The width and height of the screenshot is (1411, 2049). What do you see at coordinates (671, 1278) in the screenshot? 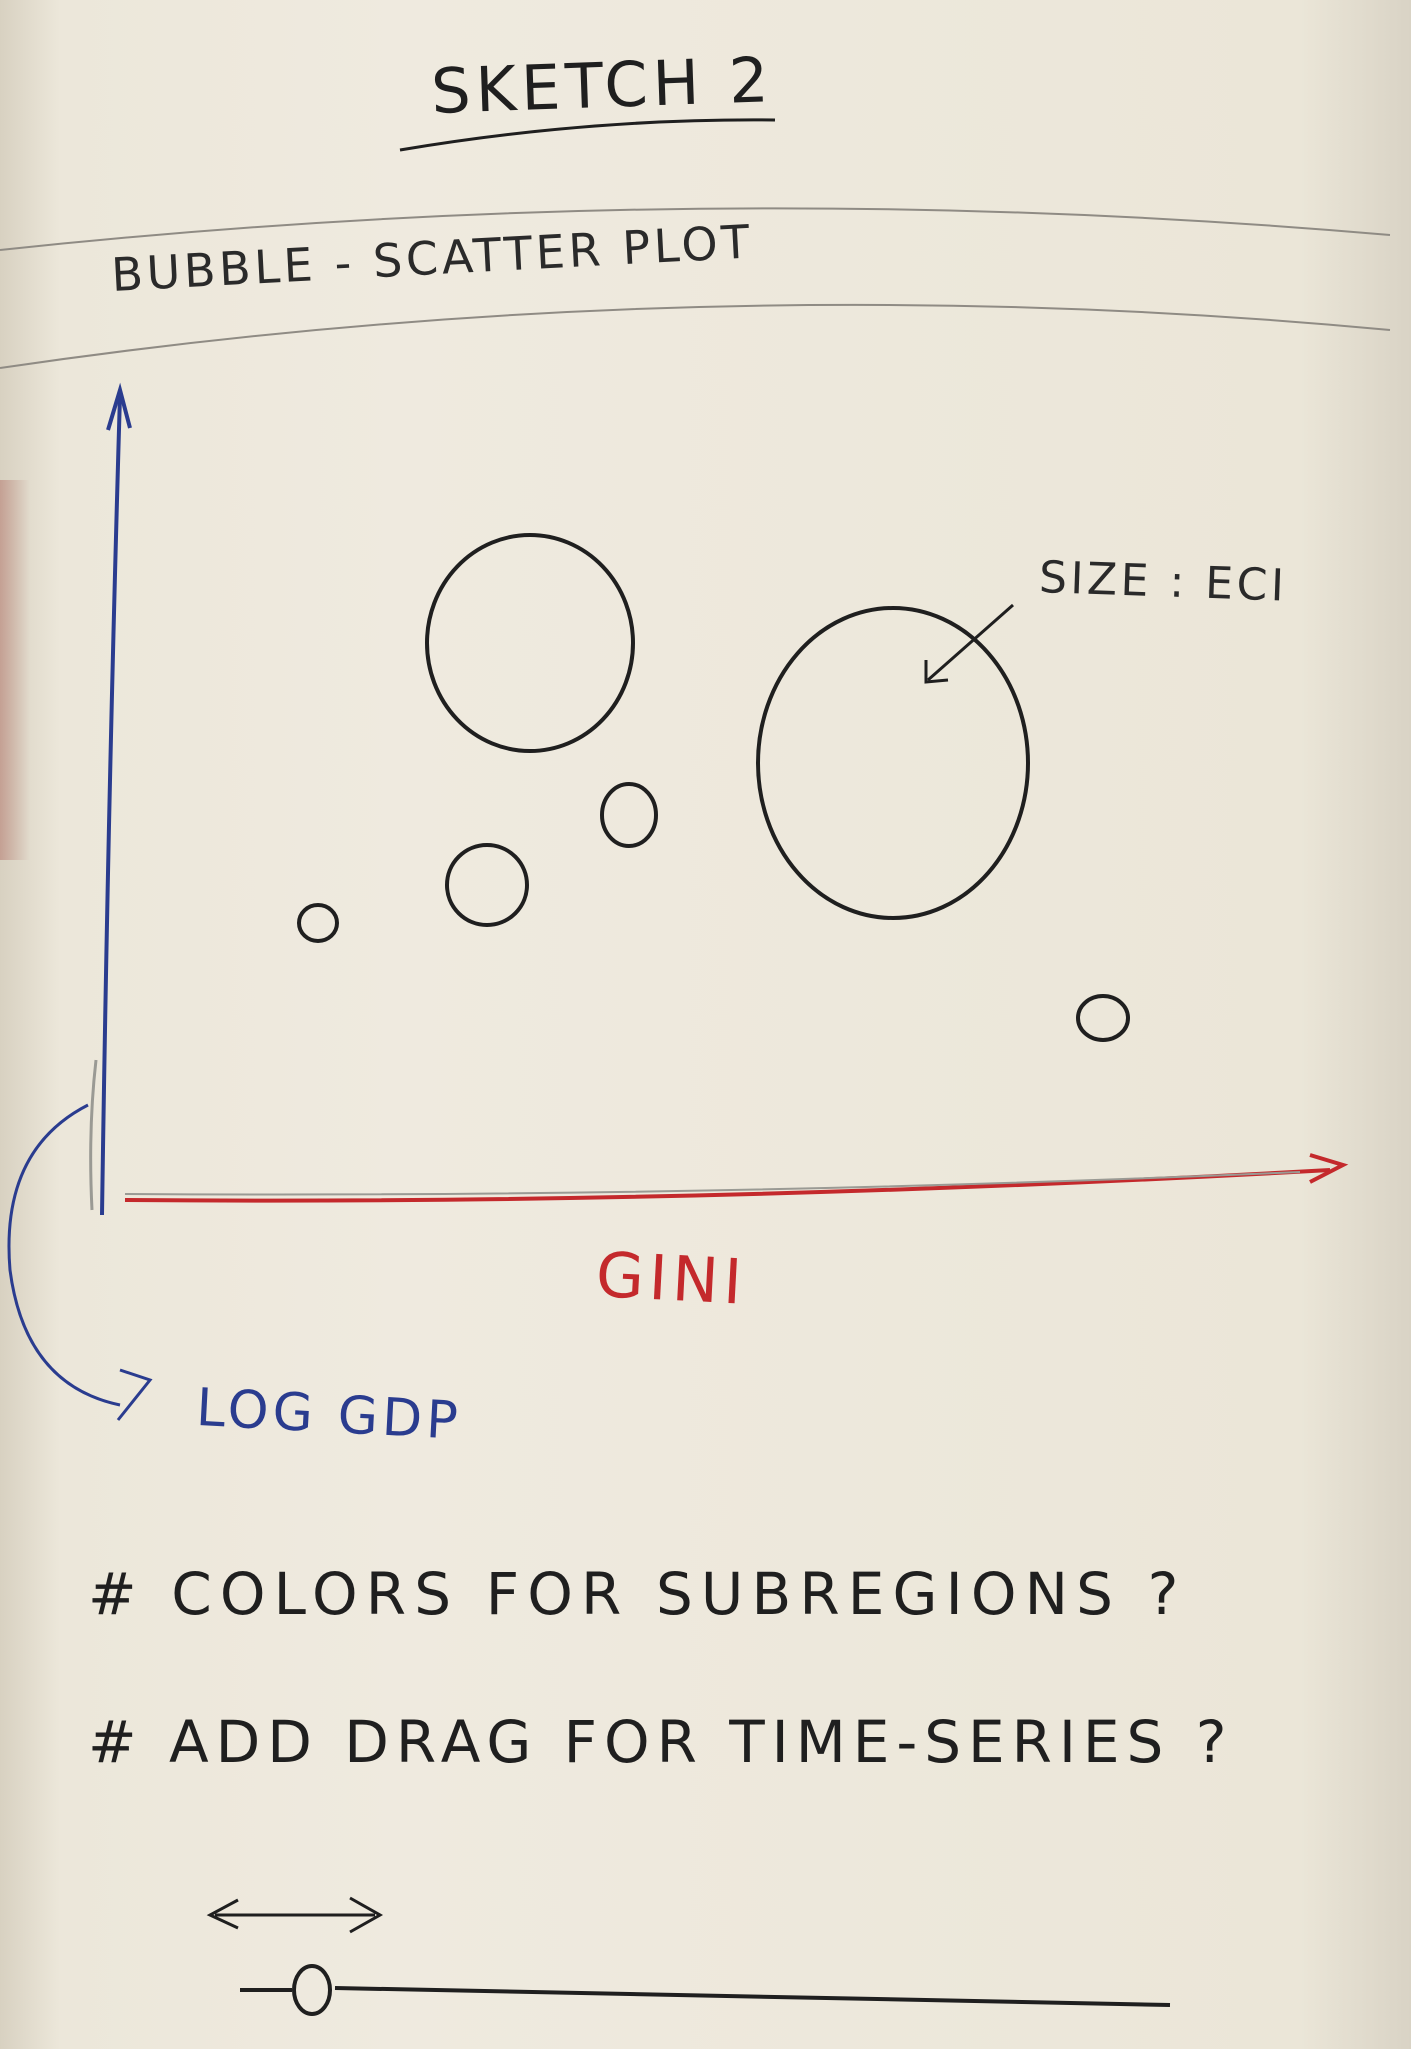
I see `x-axis-label: GINI` at bounding box center [671, 1278].